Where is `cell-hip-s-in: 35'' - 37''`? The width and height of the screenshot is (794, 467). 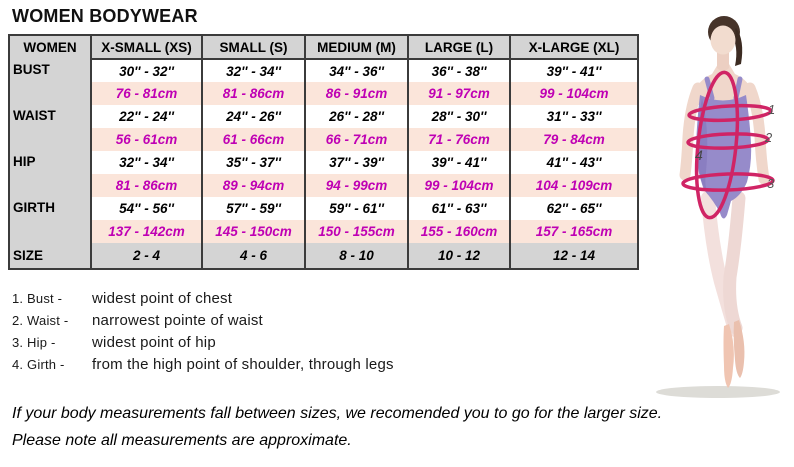
cell-hip-s-in: 35'' - 37'' is located at coordinates (253, 162).